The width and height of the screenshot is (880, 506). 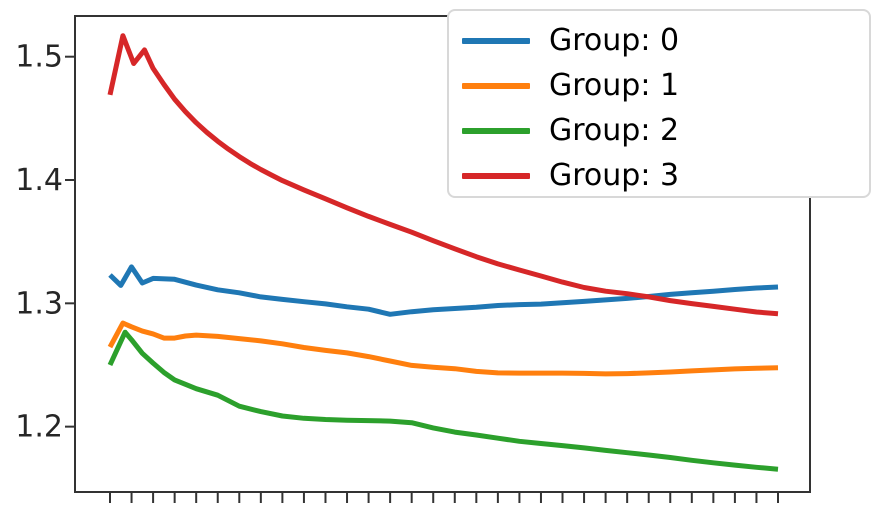 What do you see at coordinates (614, 40) in the screenshot?
I see `legend-label: Group: 0` at bounding box center [614, 40].